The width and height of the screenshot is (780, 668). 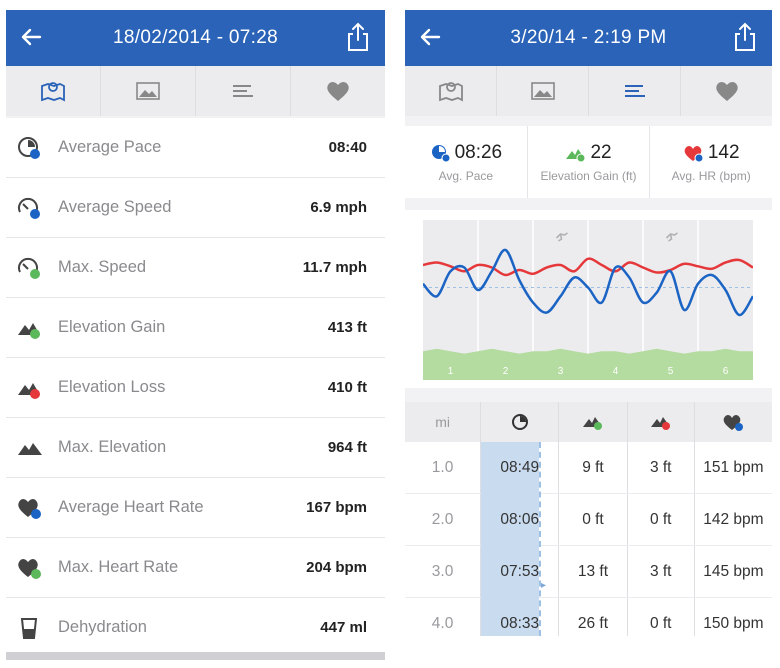 I want to click on cell-elev-gain: 13 ft, so click(x=593, y=571).